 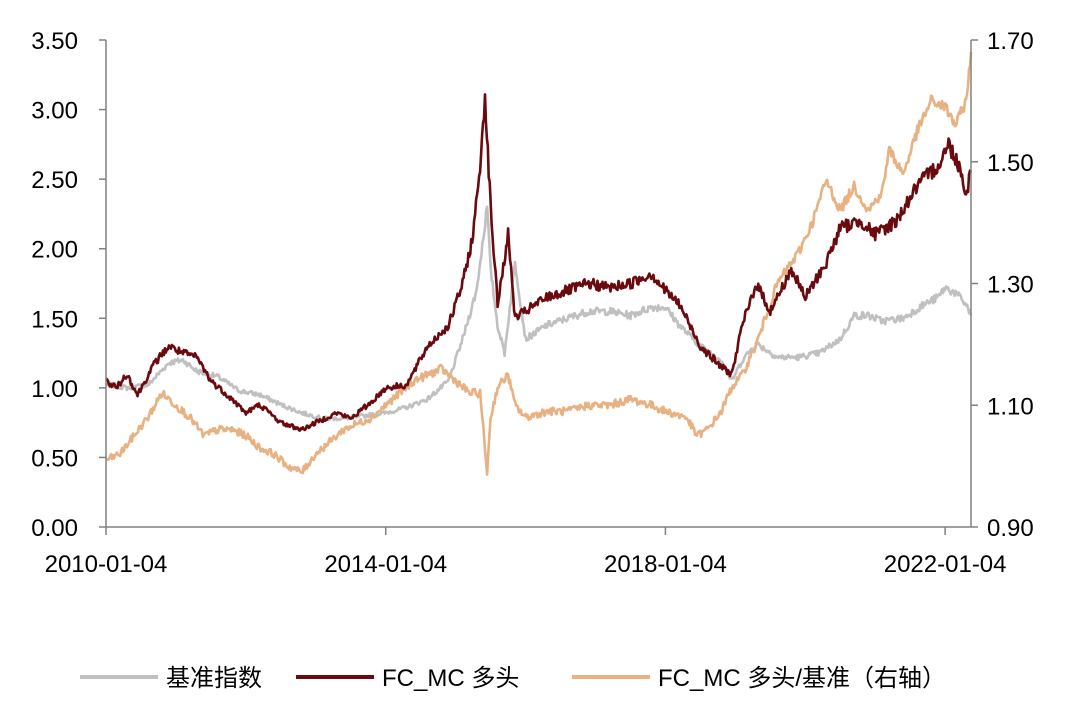 What do you see at coordinates (106, 564) in the screenshot?
I see `x-tick-label: 2010-01-04` at bounding box center [106, 564].